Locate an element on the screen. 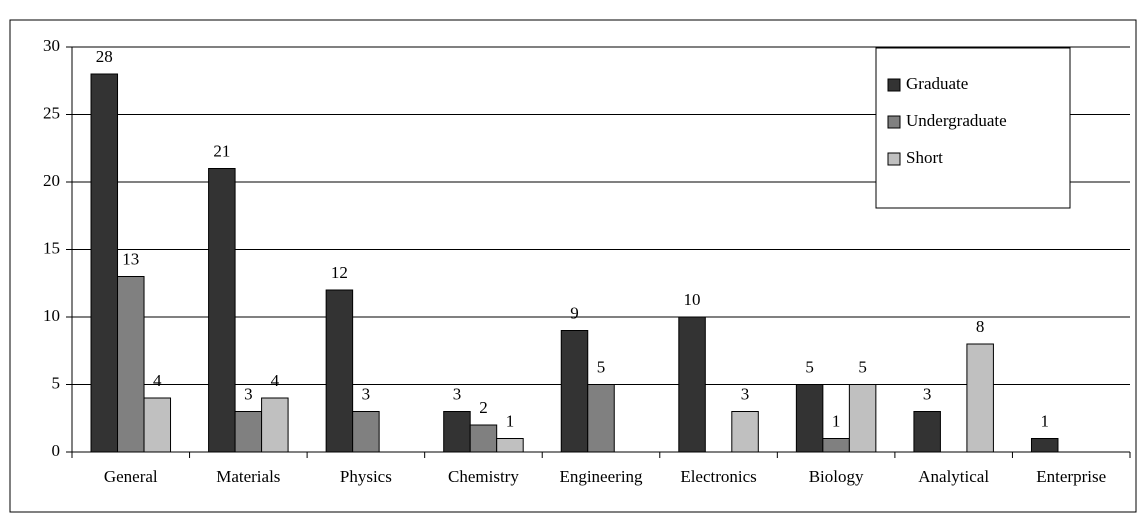 The height and width of the screenshot is (516, 1140). x-tick-label: Materials is located at coordinates (248, 476).